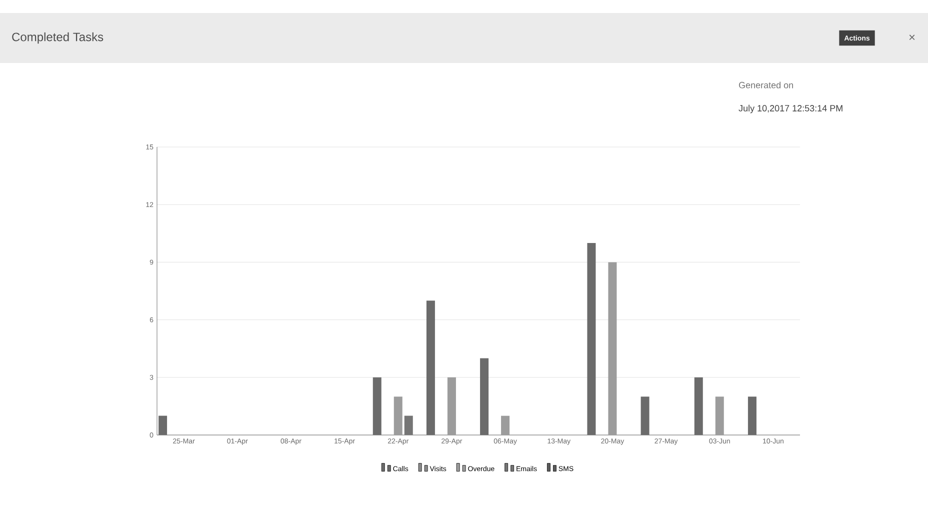 The image size is (928, 515). I want to click on text: Completed Tasks, so click(58, 38).